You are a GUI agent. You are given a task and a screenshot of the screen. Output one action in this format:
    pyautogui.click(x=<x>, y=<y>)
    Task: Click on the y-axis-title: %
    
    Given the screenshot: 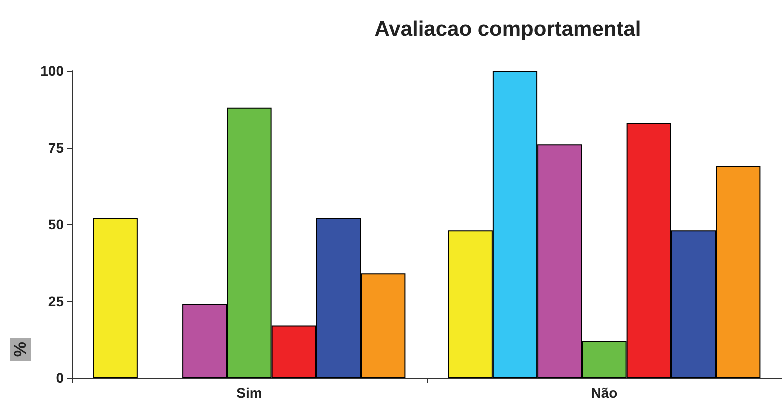 What is the action you would take?
    pyautogui.click(x=20, y=350)
    